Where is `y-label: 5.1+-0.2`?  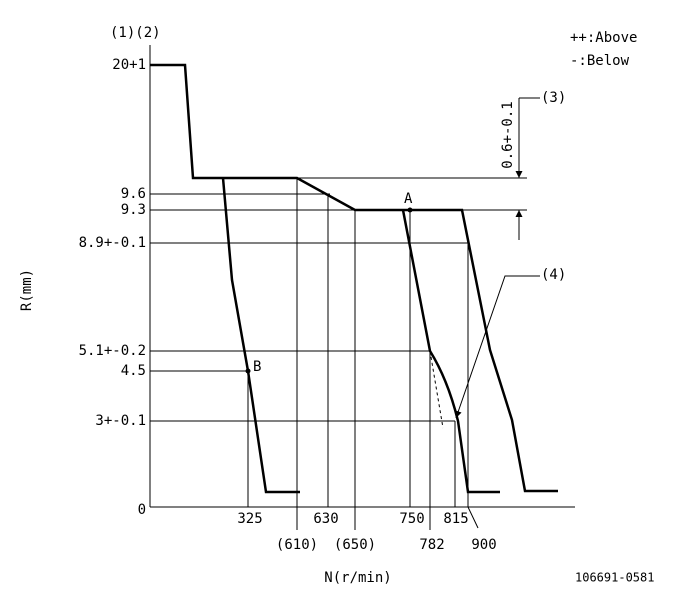 y-label: 5.1+-0.2 is located at coordinates (112, 351).